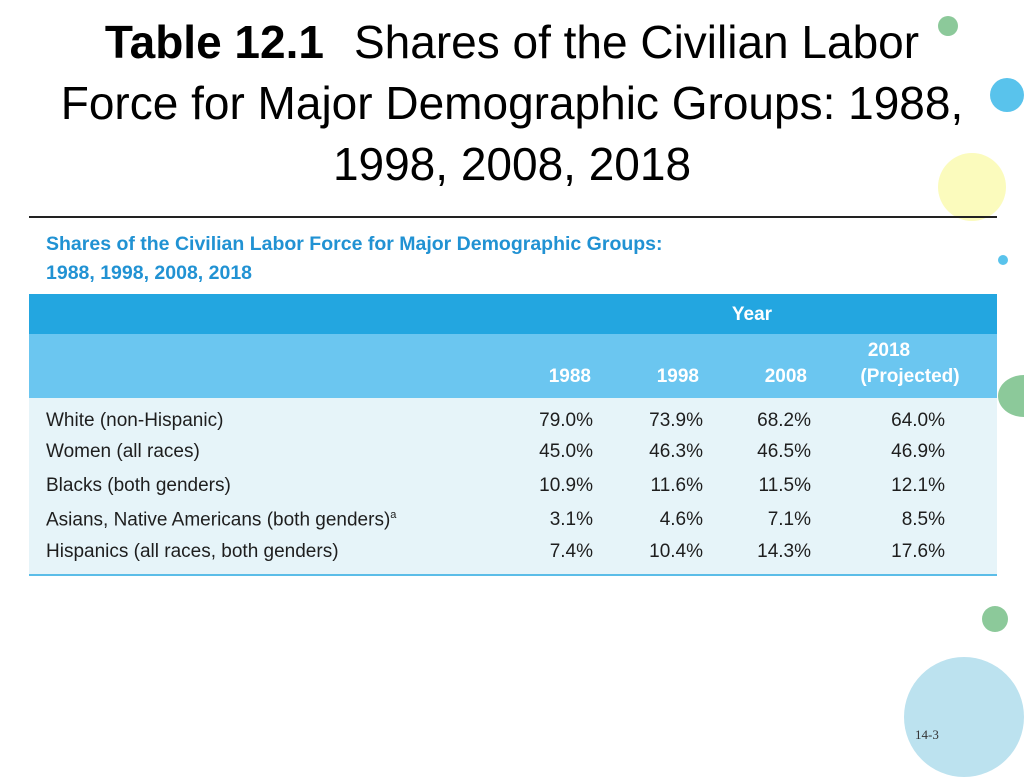  What do you see at coordinates (566, 485) in the screenshot?
I see `cell-1988: 10.9%` at bounding box center [566, 485].